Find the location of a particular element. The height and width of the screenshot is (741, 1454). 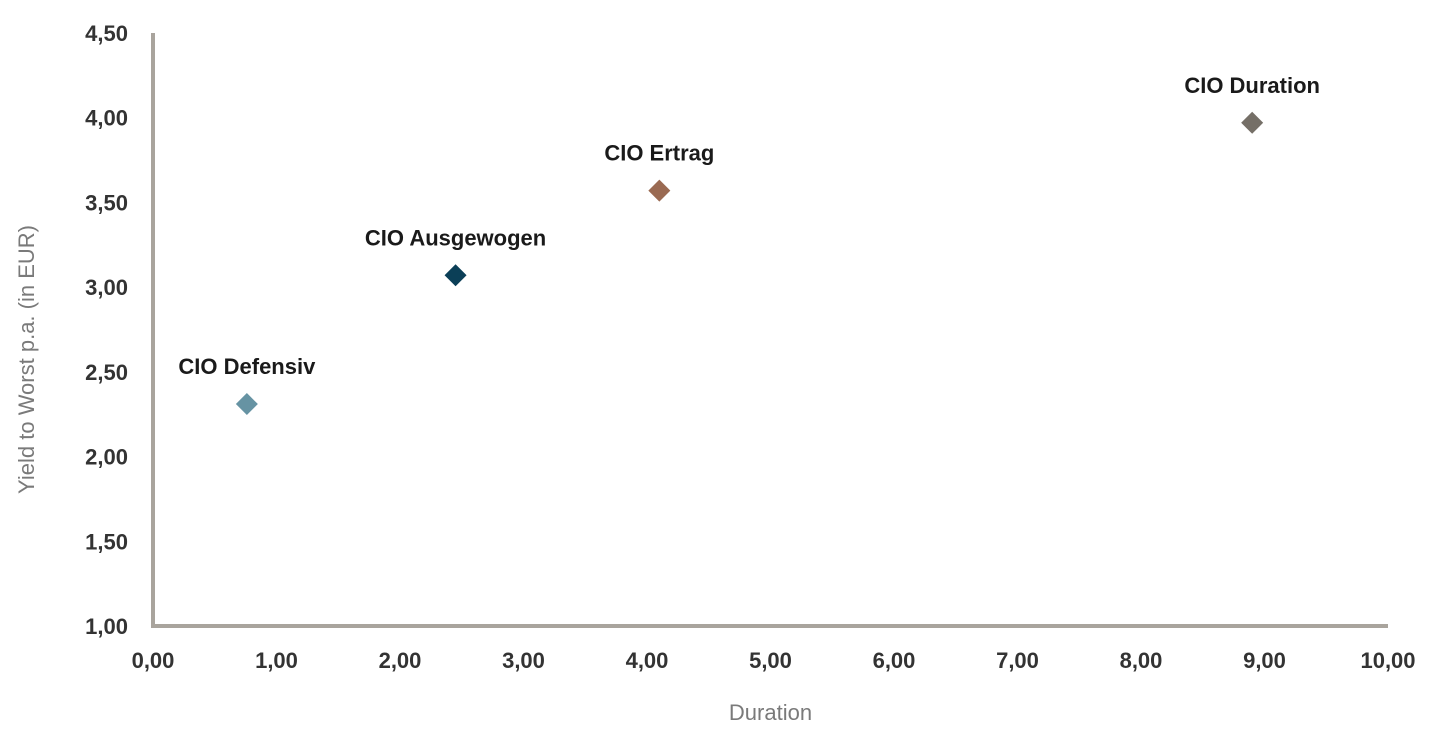

x-tick-label: 3,00 is located at coordinates (523, 660).